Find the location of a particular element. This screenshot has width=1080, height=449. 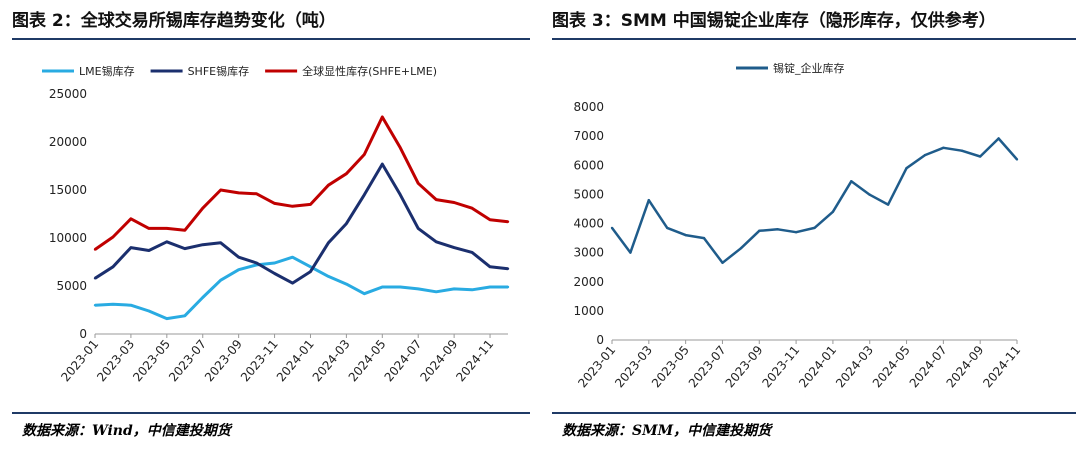

x-tick-label: 2023-11 is located at coordinates (780, 366).